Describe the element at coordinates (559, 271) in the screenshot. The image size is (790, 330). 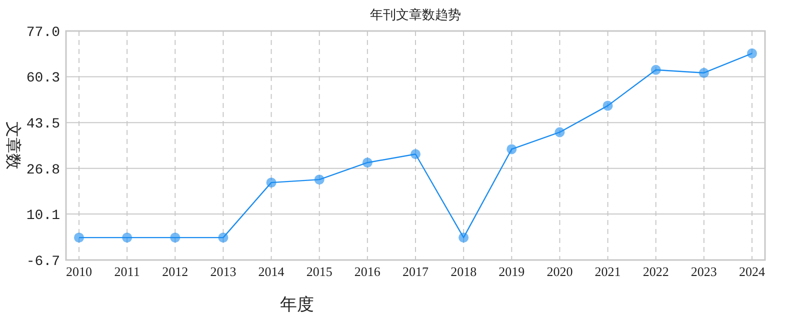
I see `x-tick-label: 2020` at that location.